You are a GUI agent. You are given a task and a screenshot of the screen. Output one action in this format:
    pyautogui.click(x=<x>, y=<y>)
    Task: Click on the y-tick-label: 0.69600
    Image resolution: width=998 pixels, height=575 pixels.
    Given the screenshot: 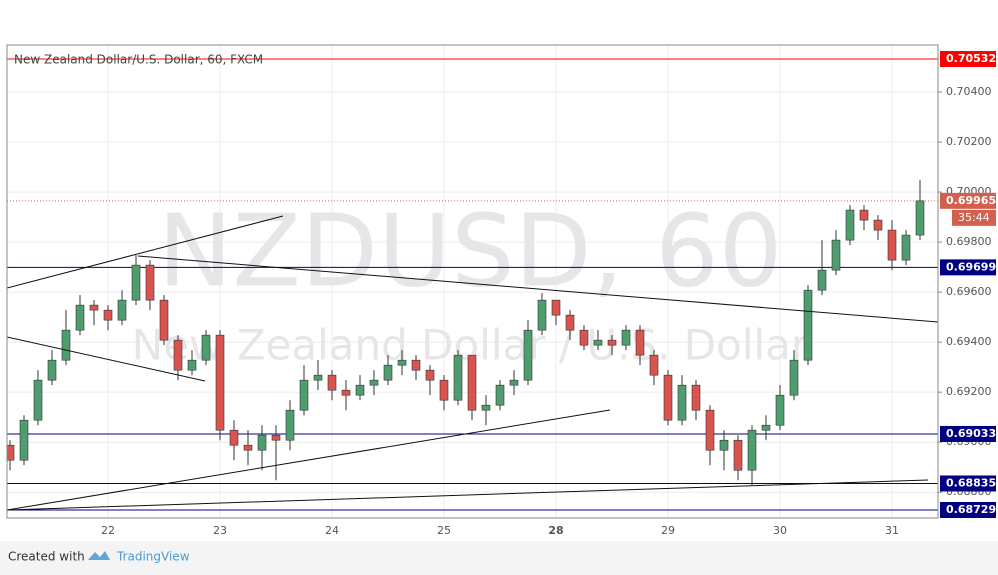 What is the action you would take?
    pyautogui.click(x=969, y=291)
    